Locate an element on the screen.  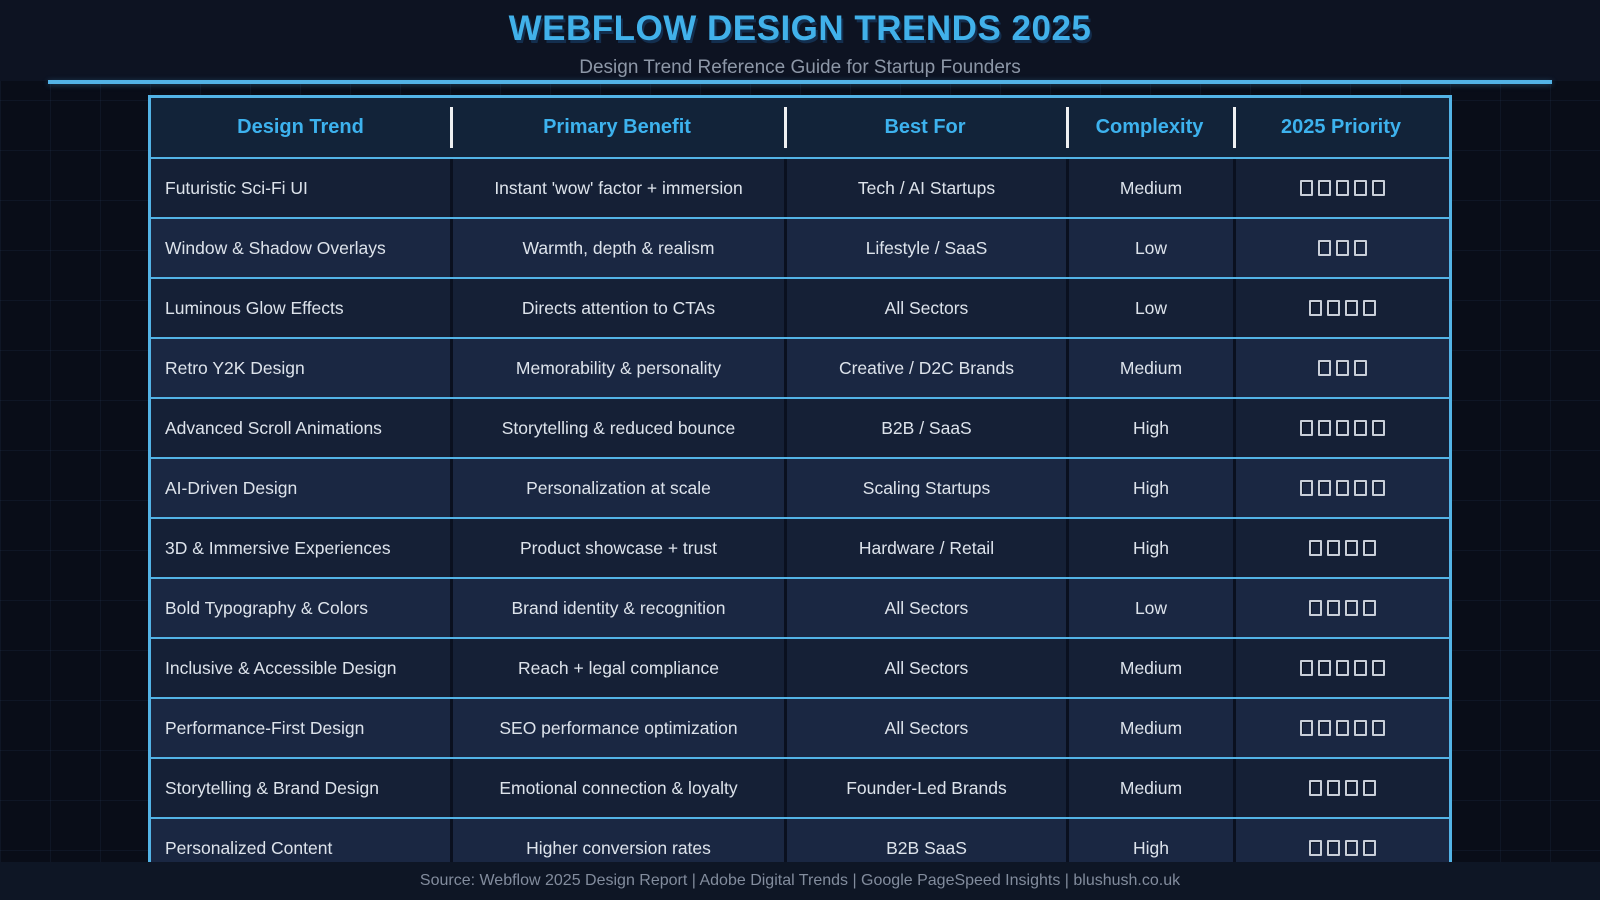
cell-design-trend: Luminous Glow Effects is located at coordinates (300, 308).